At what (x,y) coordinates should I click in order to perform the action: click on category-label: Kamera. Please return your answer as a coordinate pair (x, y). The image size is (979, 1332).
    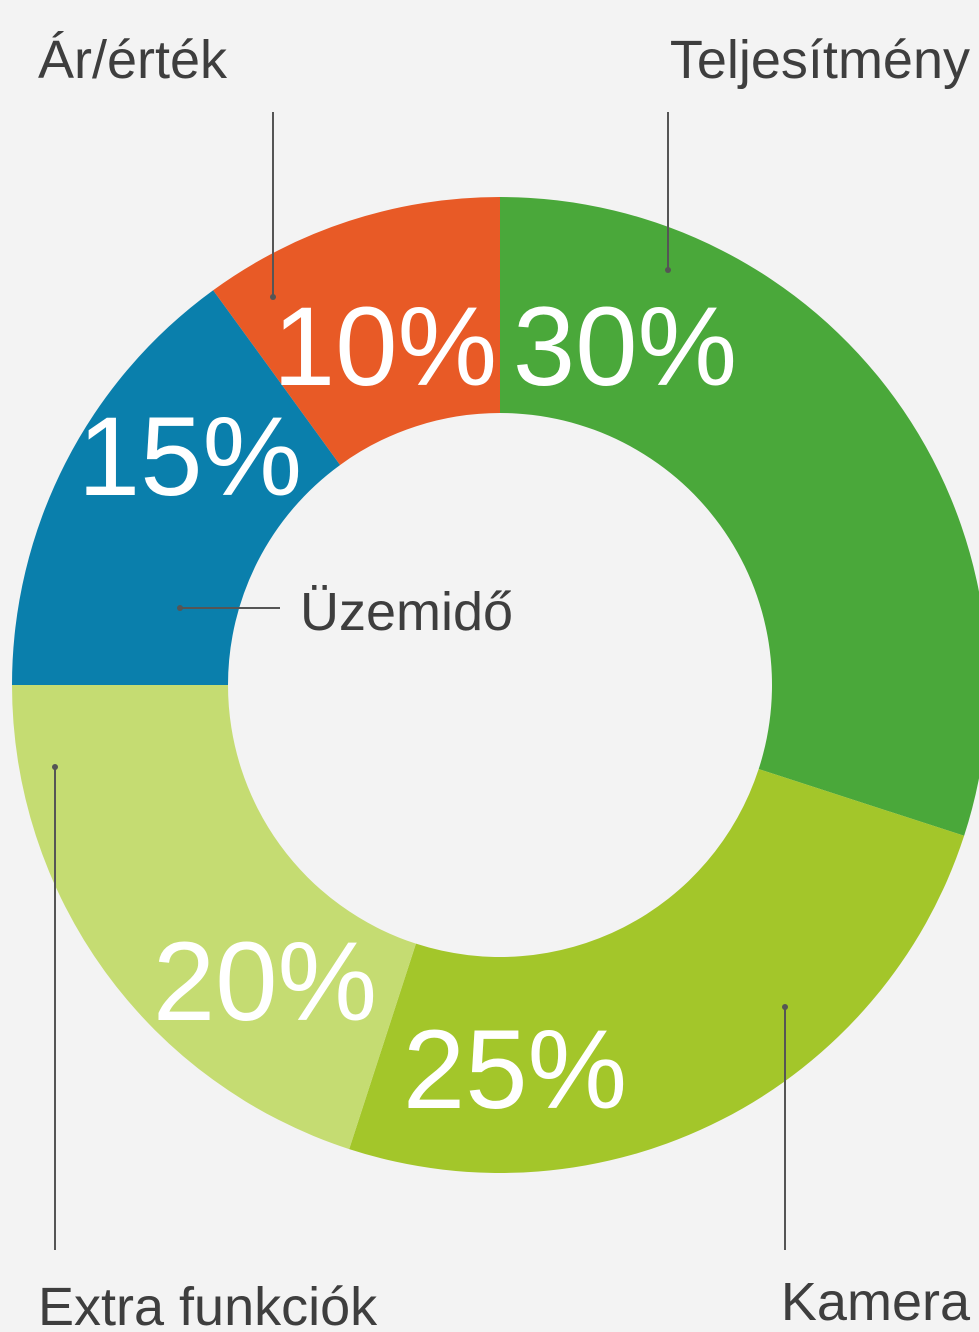
    Looking at the image, I should click on (876, 1302).